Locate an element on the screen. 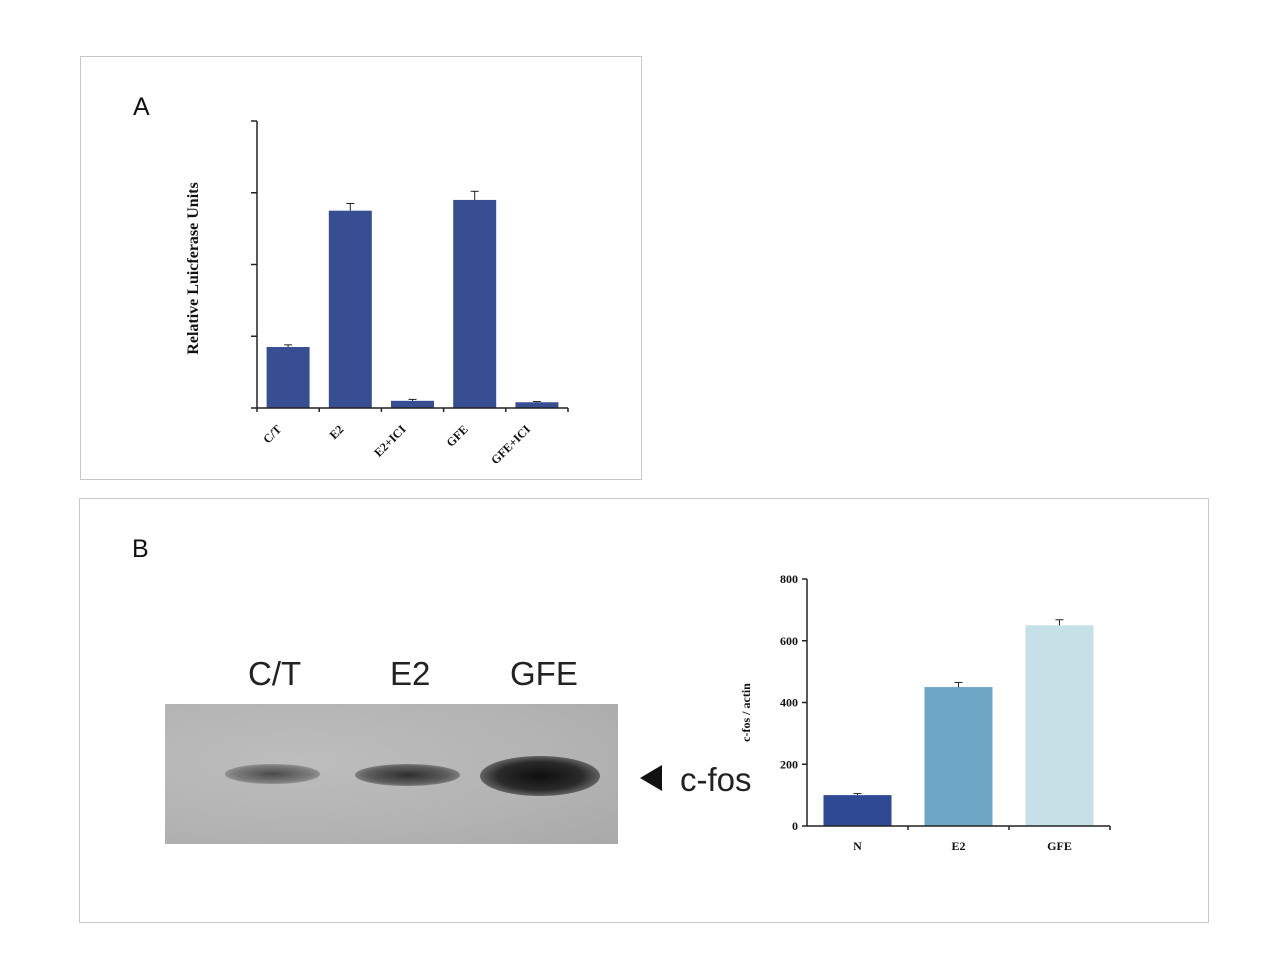 The width and height of the screenshot is (1280, 960). blot-band-ct is located at coordinates (272, 774).